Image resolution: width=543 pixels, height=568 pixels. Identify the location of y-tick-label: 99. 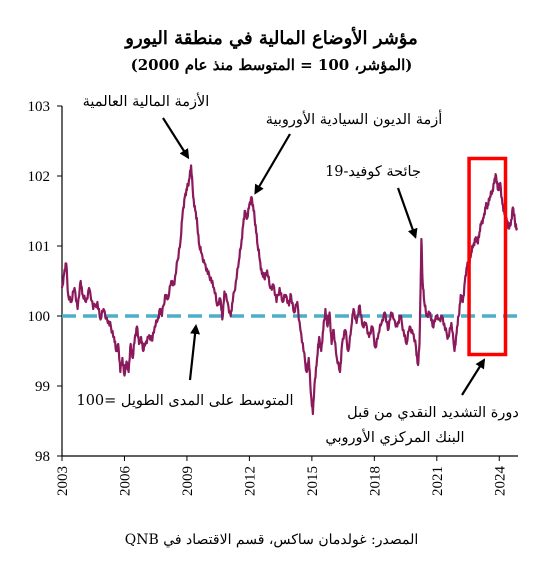
(42, 387).